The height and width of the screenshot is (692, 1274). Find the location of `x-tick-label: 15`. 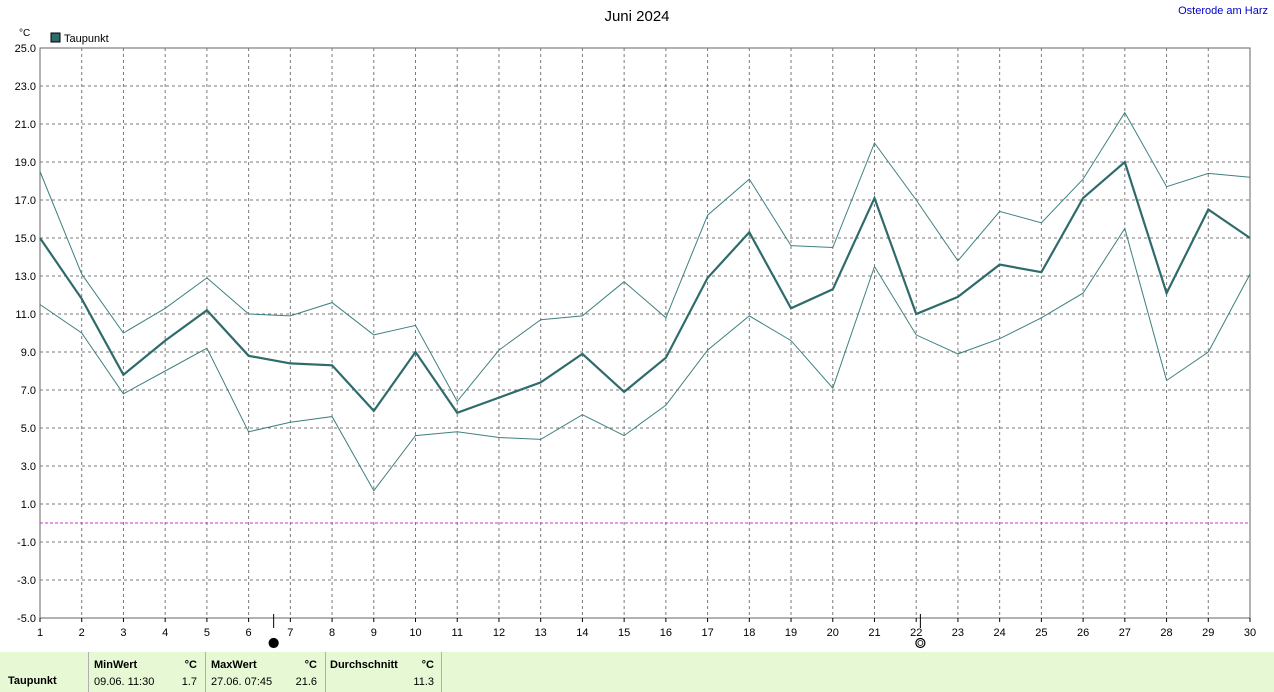

x-tick-label: 15 is located at coordinates (624, 633).